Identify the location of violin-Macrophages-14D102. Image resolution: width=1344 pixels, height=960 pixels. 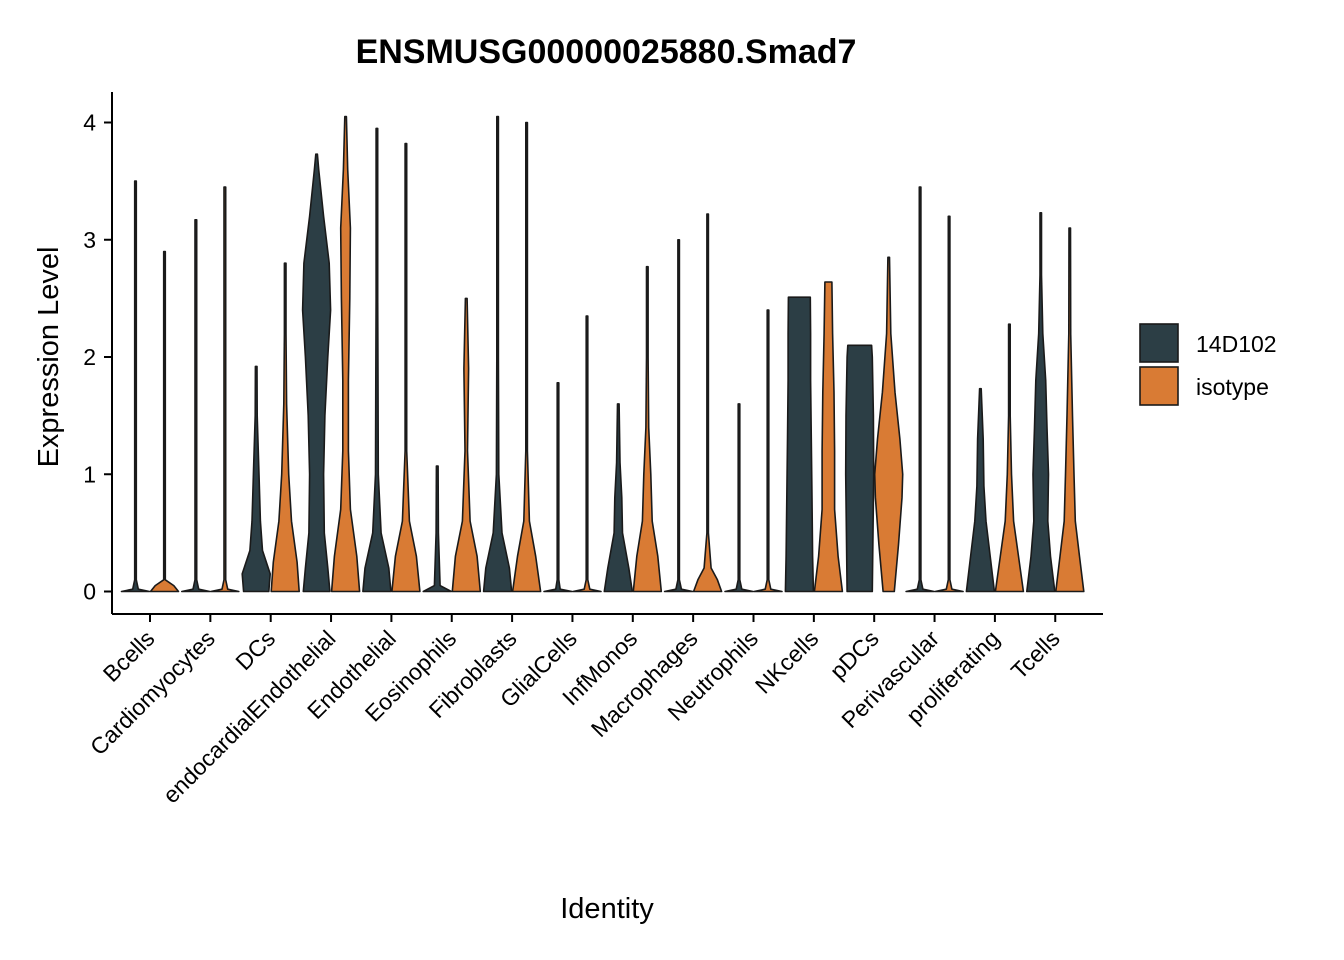
(678, 416).